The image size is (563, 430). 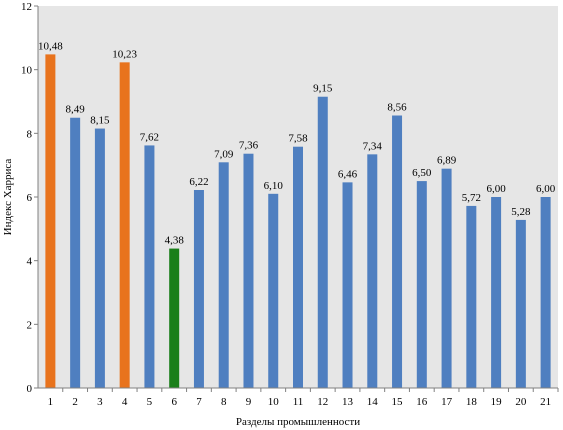 What do you see at coordinates (100, 402) in the screenshot?
I see `x-tick-label: 3` at bounding box center [100, 402].